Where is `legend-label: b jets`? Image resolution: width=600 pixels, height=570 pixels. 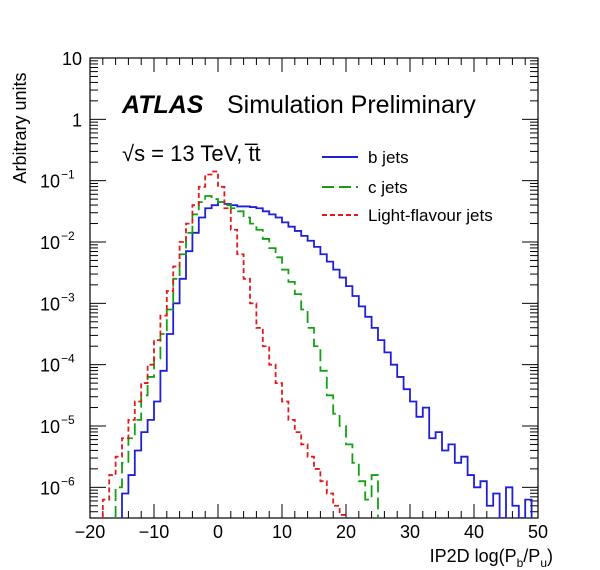
legend-label: b jets is located at coordinates (388, 157).